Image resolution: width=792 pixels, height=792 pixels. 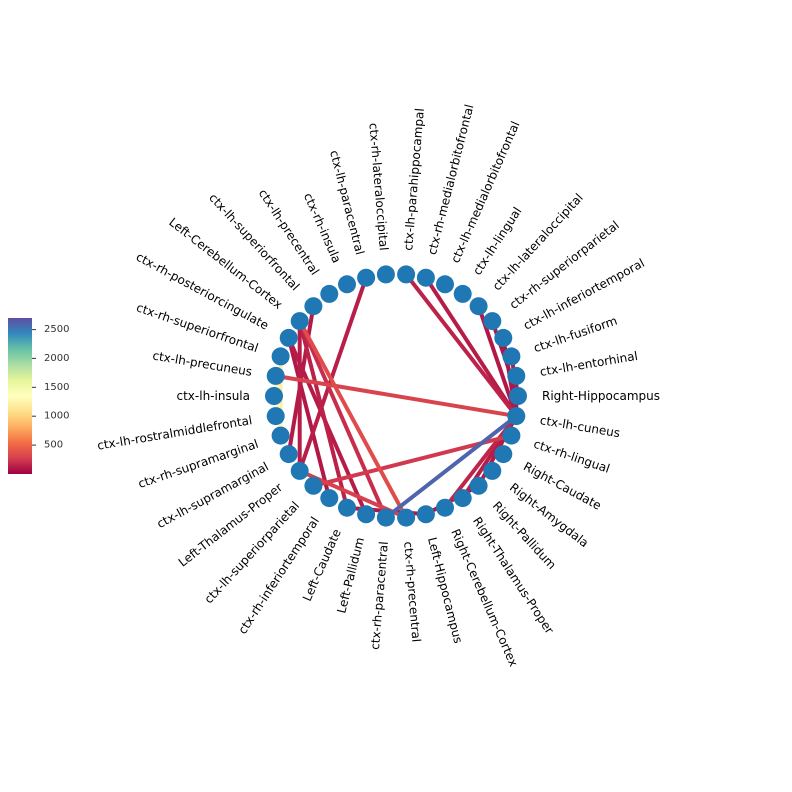 I want to click on node-label: ctx-lh-cuneus, so click(x=580, y=426).